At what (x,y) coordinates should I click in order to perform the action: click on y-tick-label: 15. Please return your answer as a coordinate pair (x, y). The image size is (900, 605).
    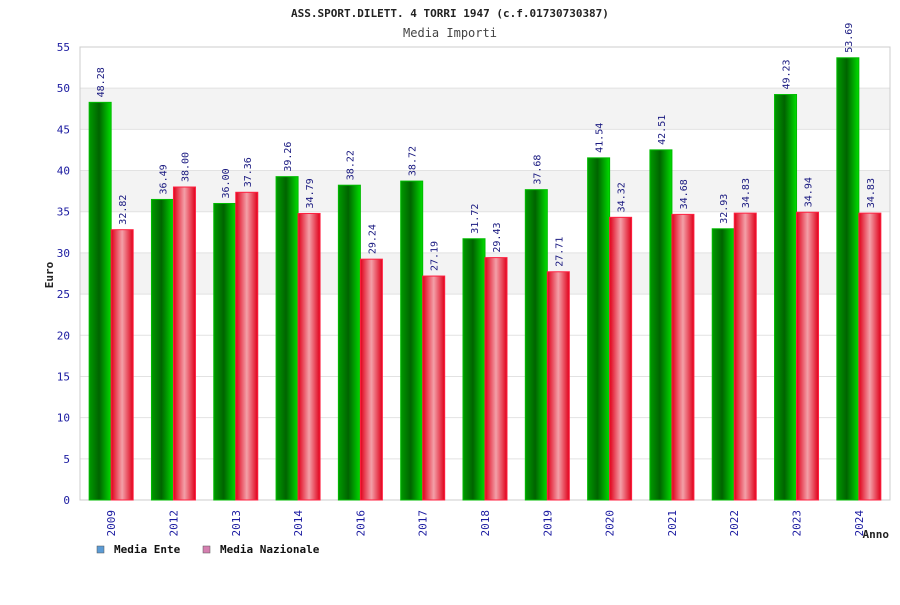
    Looking at the image, I should click on (63, 376).